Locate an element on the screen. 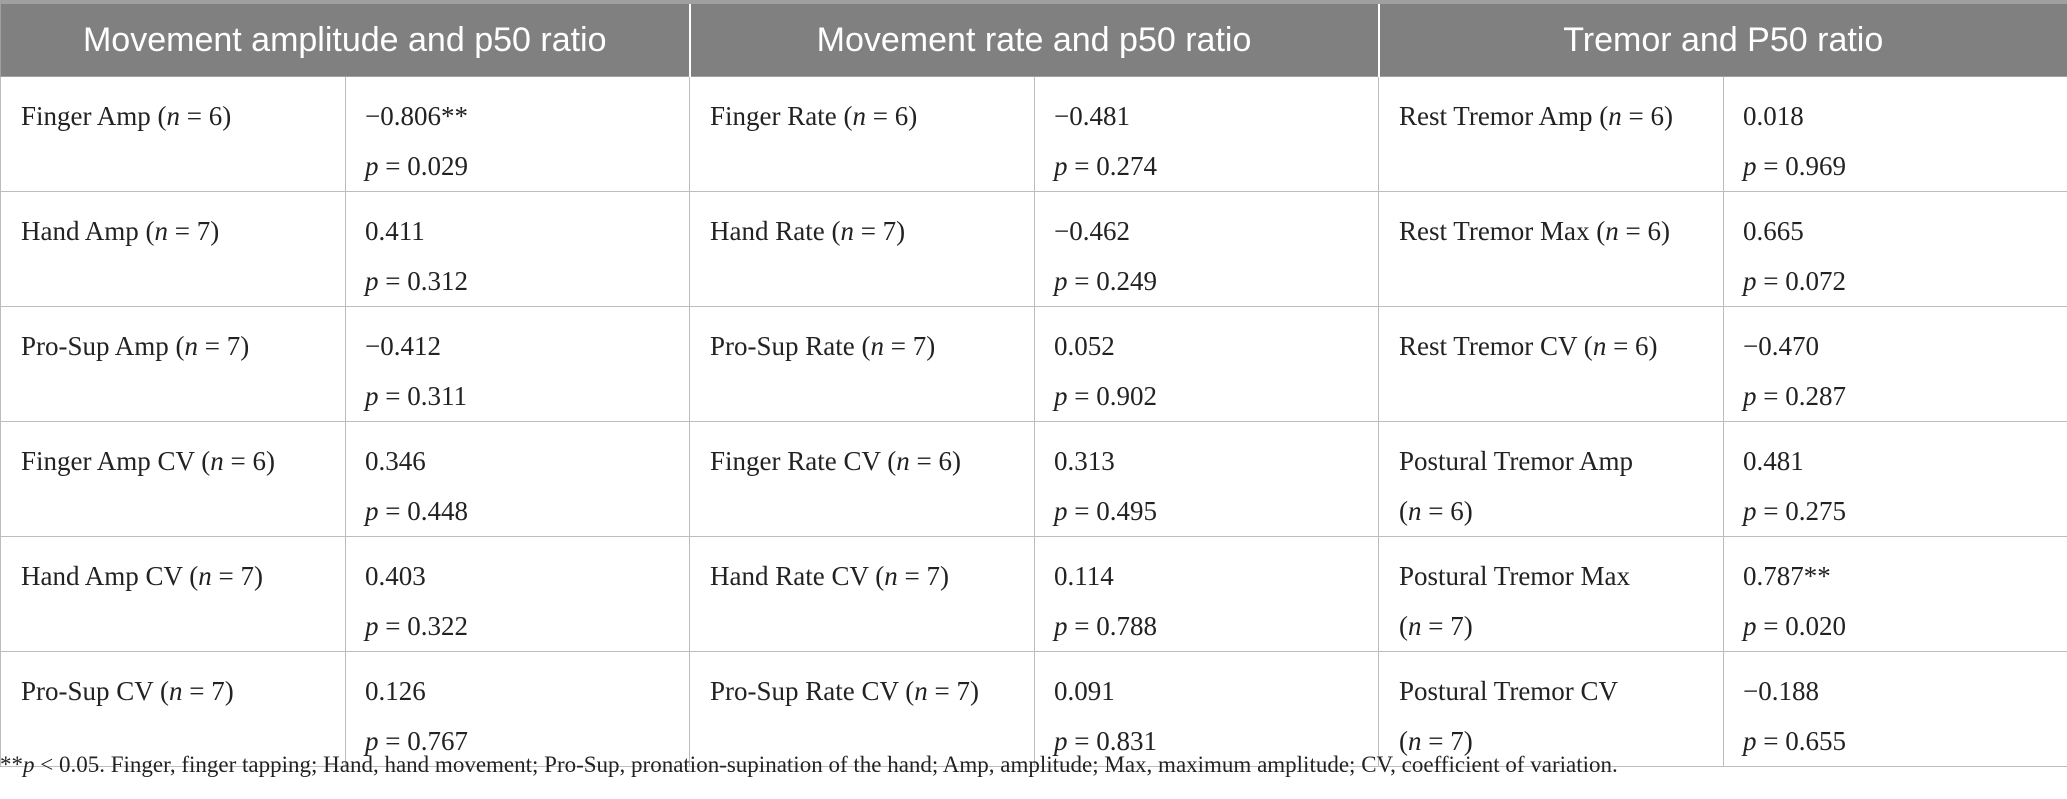 The height and width of the screenshot is (799, 2067). correlation-value: 0.313 is located at coordinates (1084, 461).